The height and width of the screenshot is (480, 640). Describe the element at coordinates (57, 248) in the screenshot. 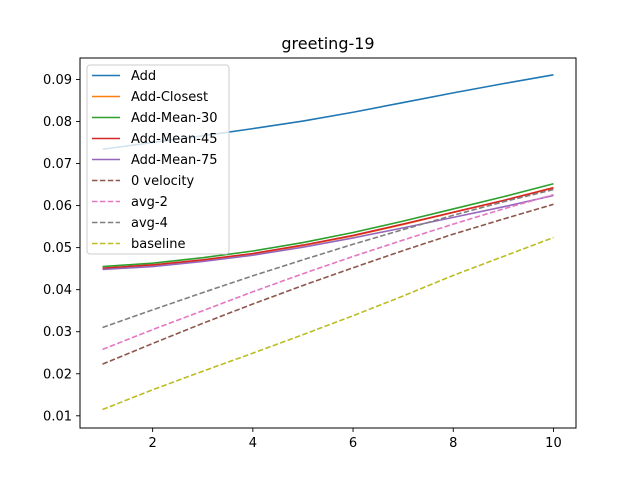

I see `y-tick-label: 0.05` at that location.